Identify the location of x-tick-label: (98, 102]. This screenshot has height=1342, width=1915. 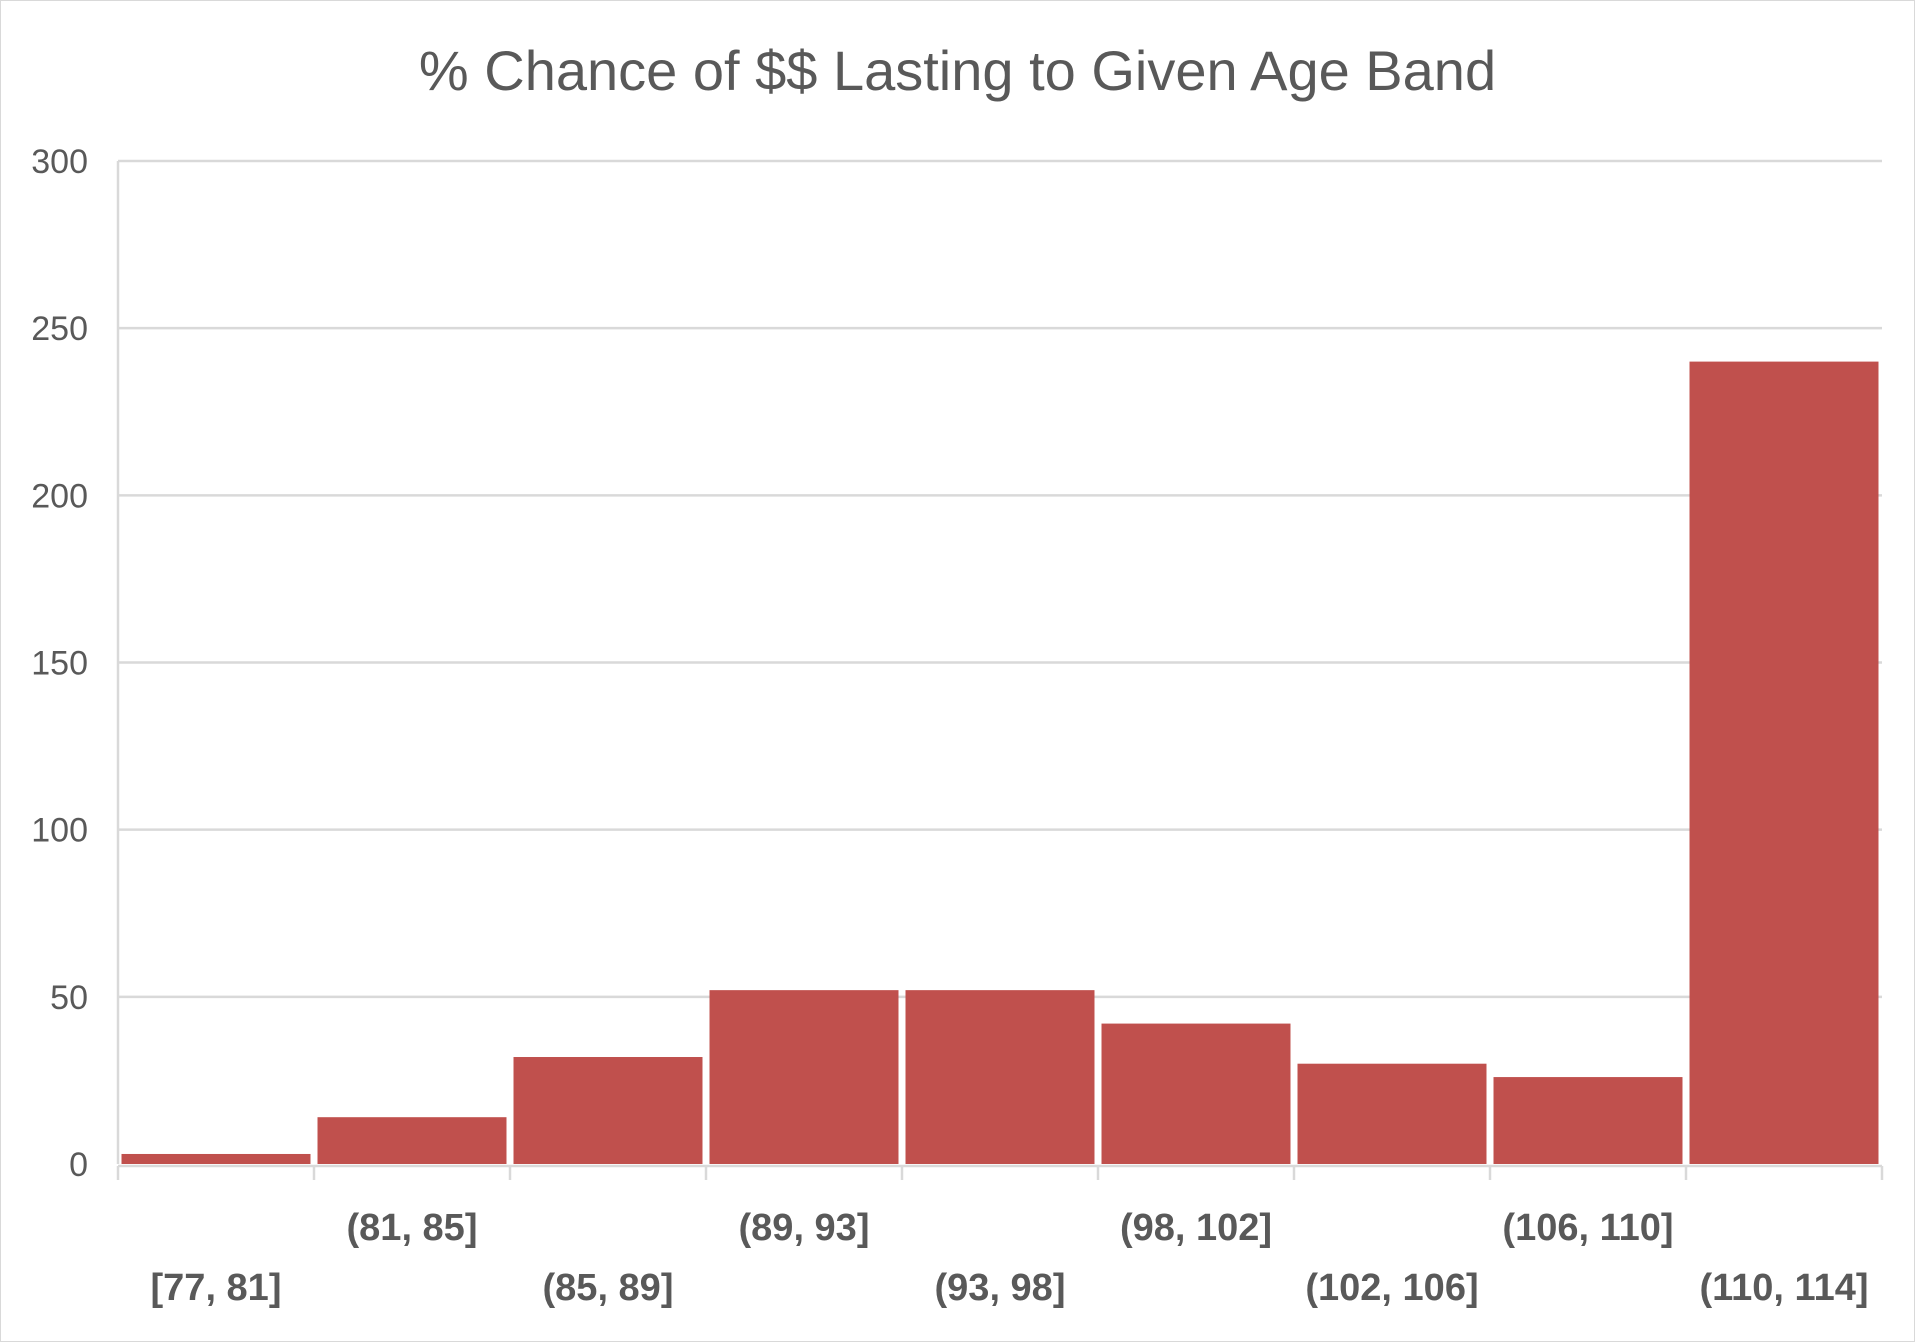
(1196, 1228).